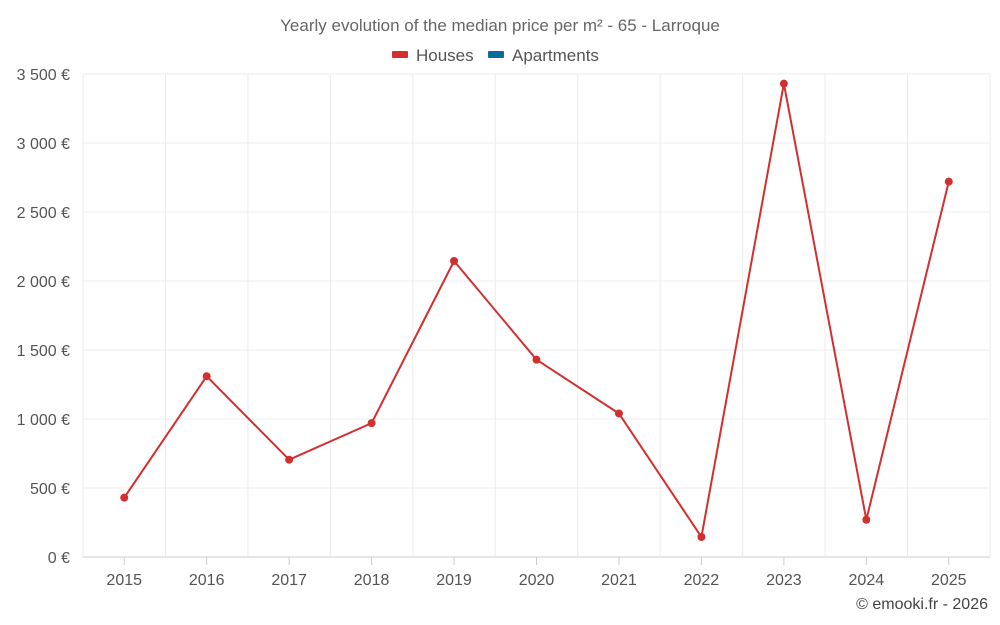 This screenshot has height=625, width=1000. What do you see at coordinates (555, 55) in the screenshot?
I see `legend-label-apartments: Apartments` at bounding box center [555, 55].